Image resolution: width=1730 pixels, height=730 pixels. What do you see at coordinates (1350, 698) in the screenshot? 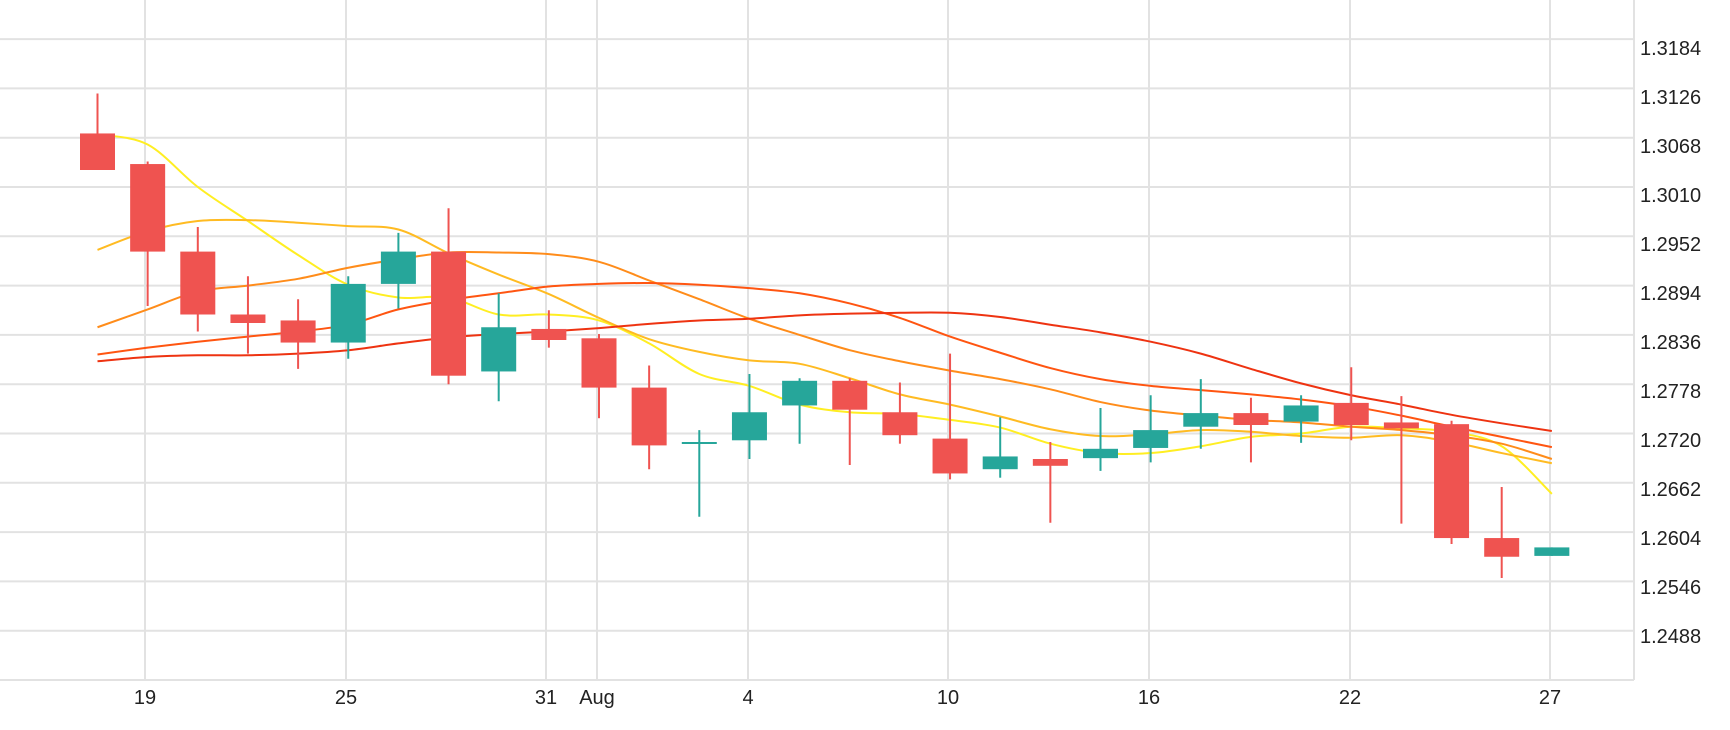
I see `x-tick-label: 22` at bounding box center [1350, 698].